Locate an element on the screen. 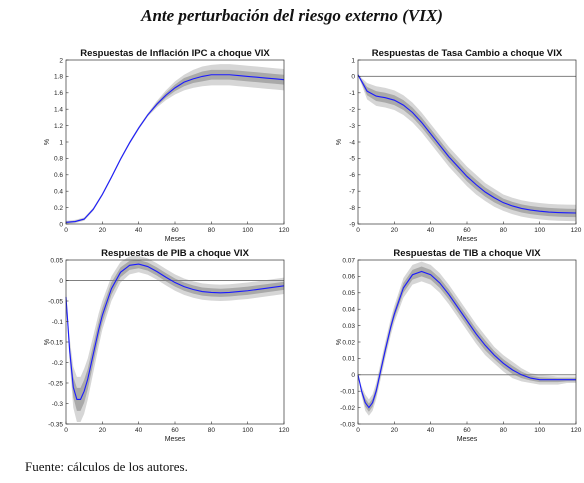  y-tick-label: -3 is located at coordinates (352, 126).